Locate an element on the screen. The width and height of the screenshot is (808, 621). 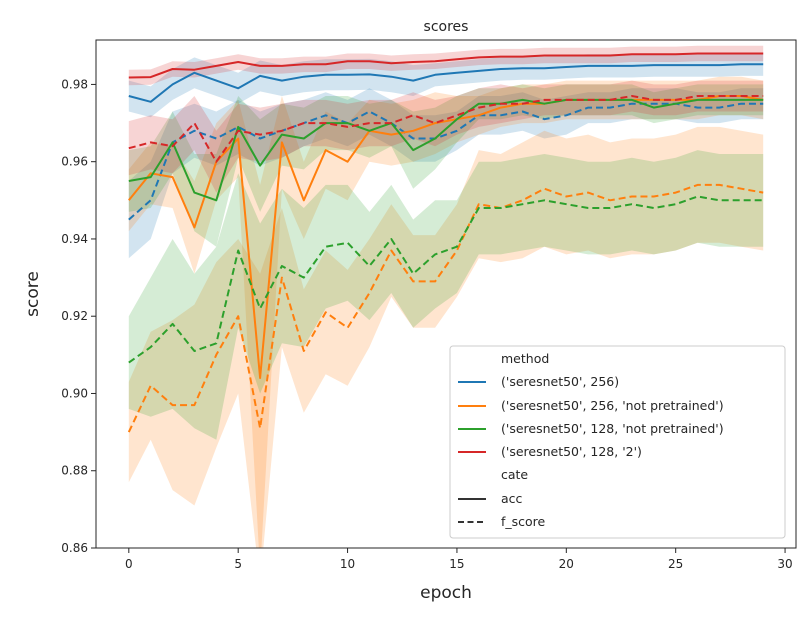
x-tick-label: 15 is located at coordinates (456, 564).